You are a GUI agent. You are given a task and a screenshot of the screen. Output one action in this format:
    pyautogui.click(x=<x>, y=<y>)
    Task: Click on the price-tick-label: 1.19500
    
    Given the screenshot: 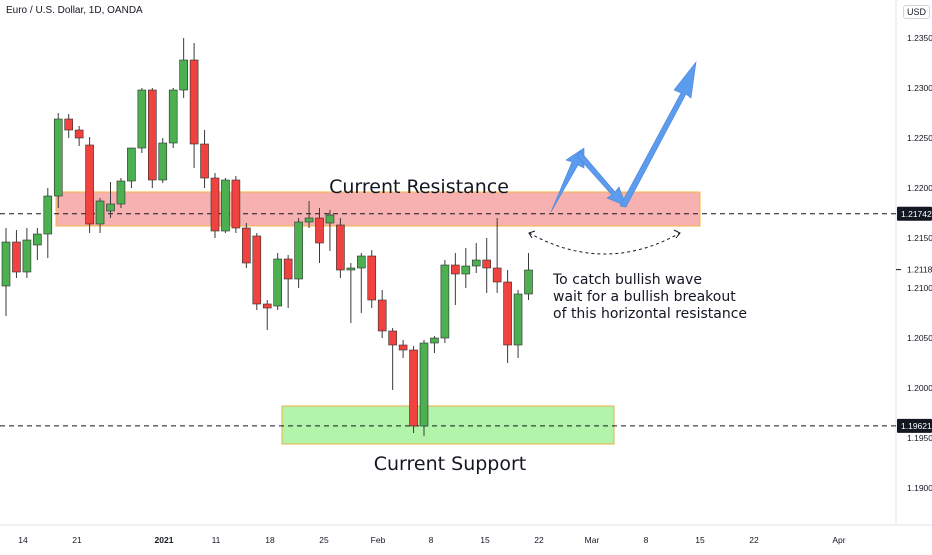 What is the action you would take?
    pyautogui.click(x=919, y=438)
    